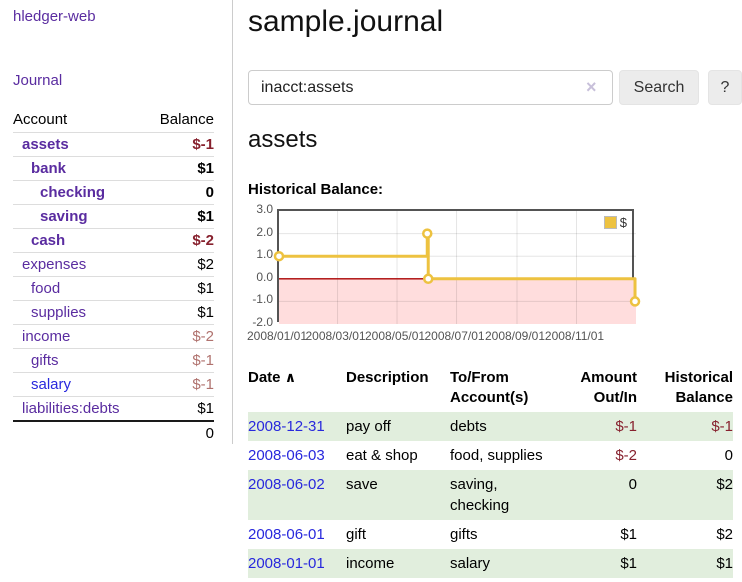  What do you see at coordinates (51, 384) in the screenshot?
I see `account-link-salary: salary` at bounding box center [51, 384].